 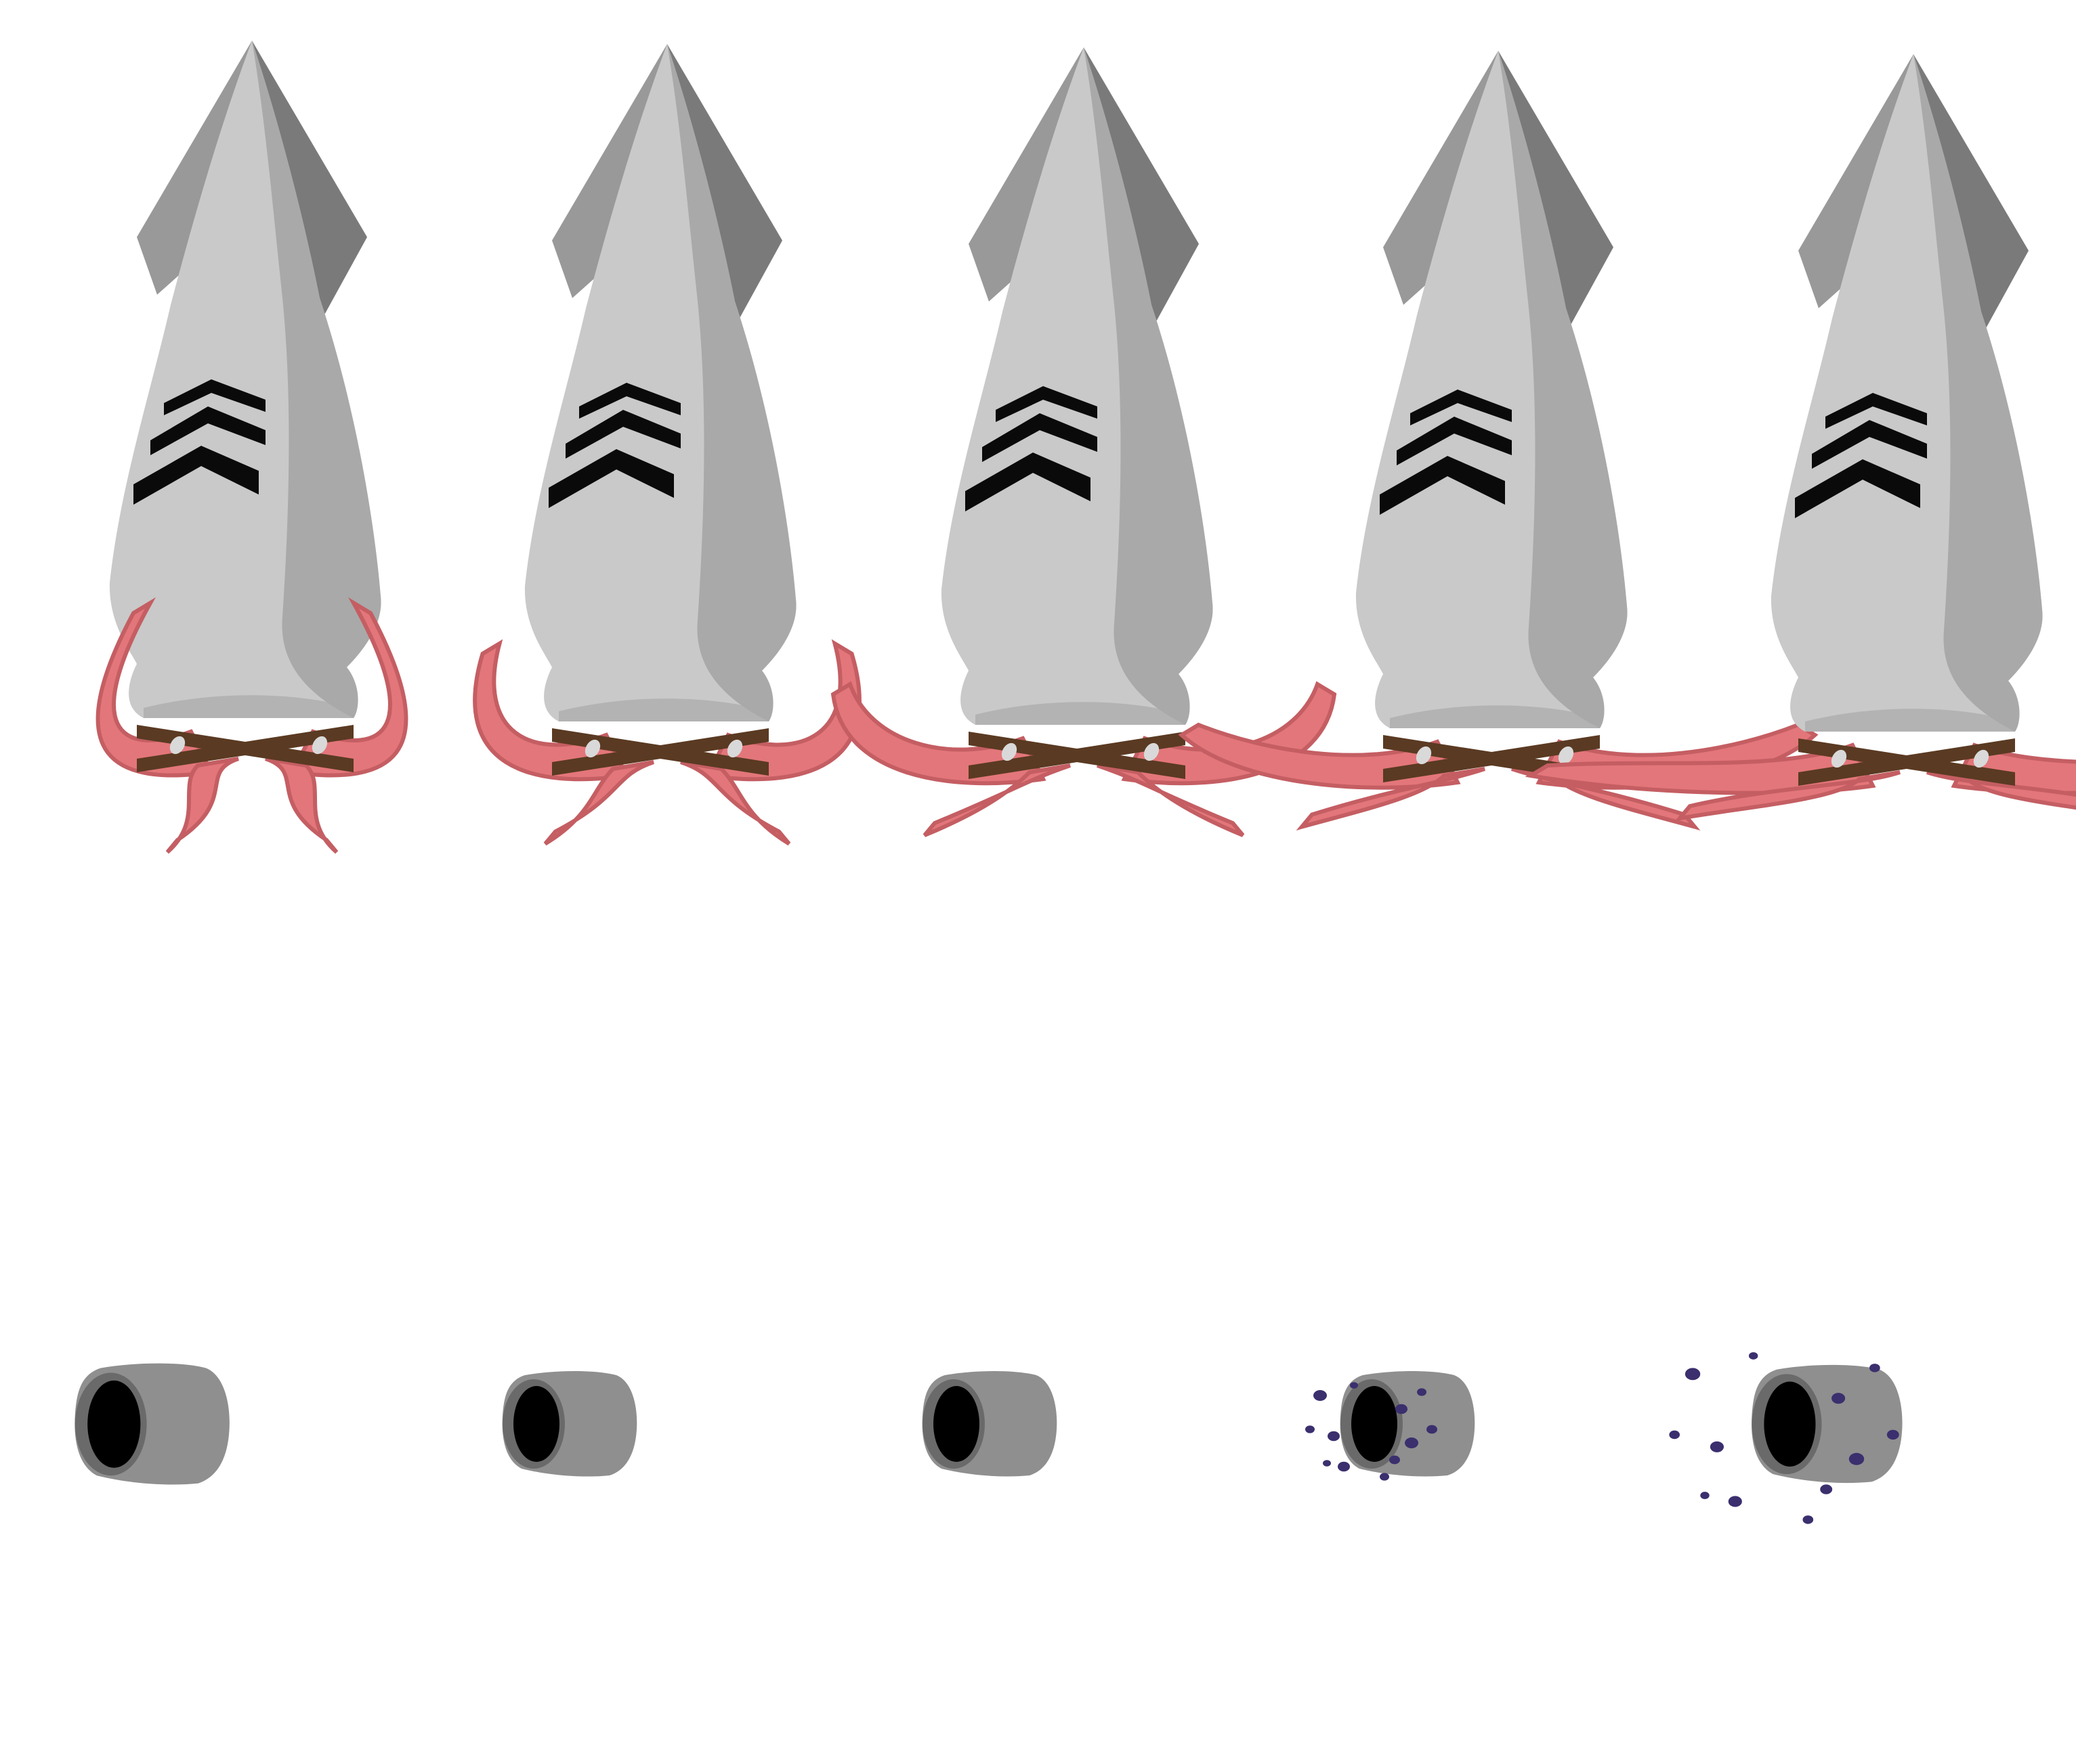 I want to click on squid-tentacles, so click(x=252, y=725).